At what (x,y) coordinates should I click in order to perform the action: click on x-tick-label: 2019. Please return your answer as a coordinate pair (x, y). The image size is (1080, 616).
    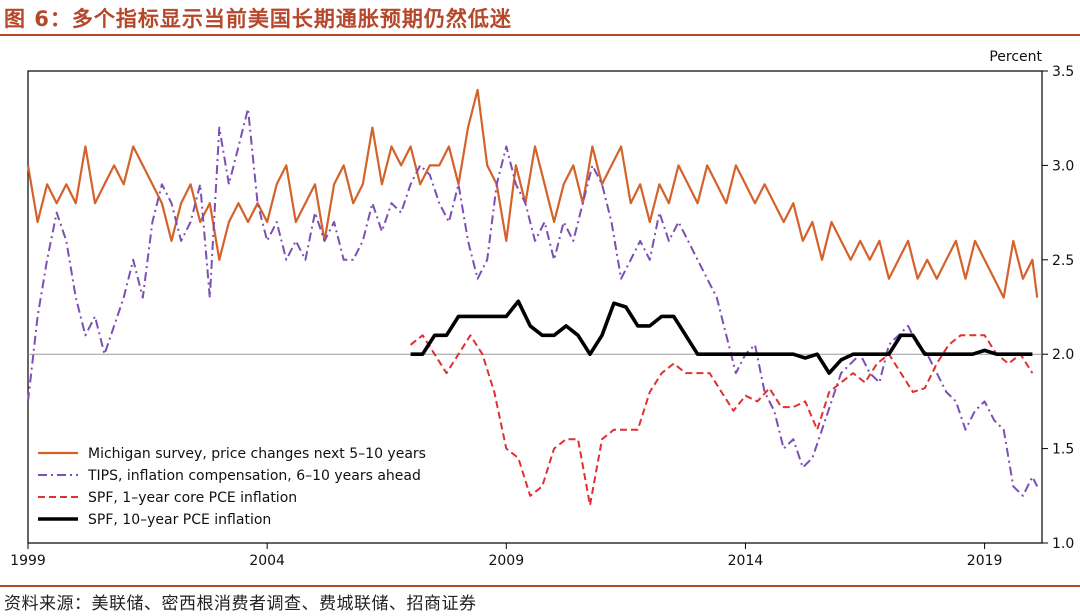
    Looking at the image, I should click on (985, 561).